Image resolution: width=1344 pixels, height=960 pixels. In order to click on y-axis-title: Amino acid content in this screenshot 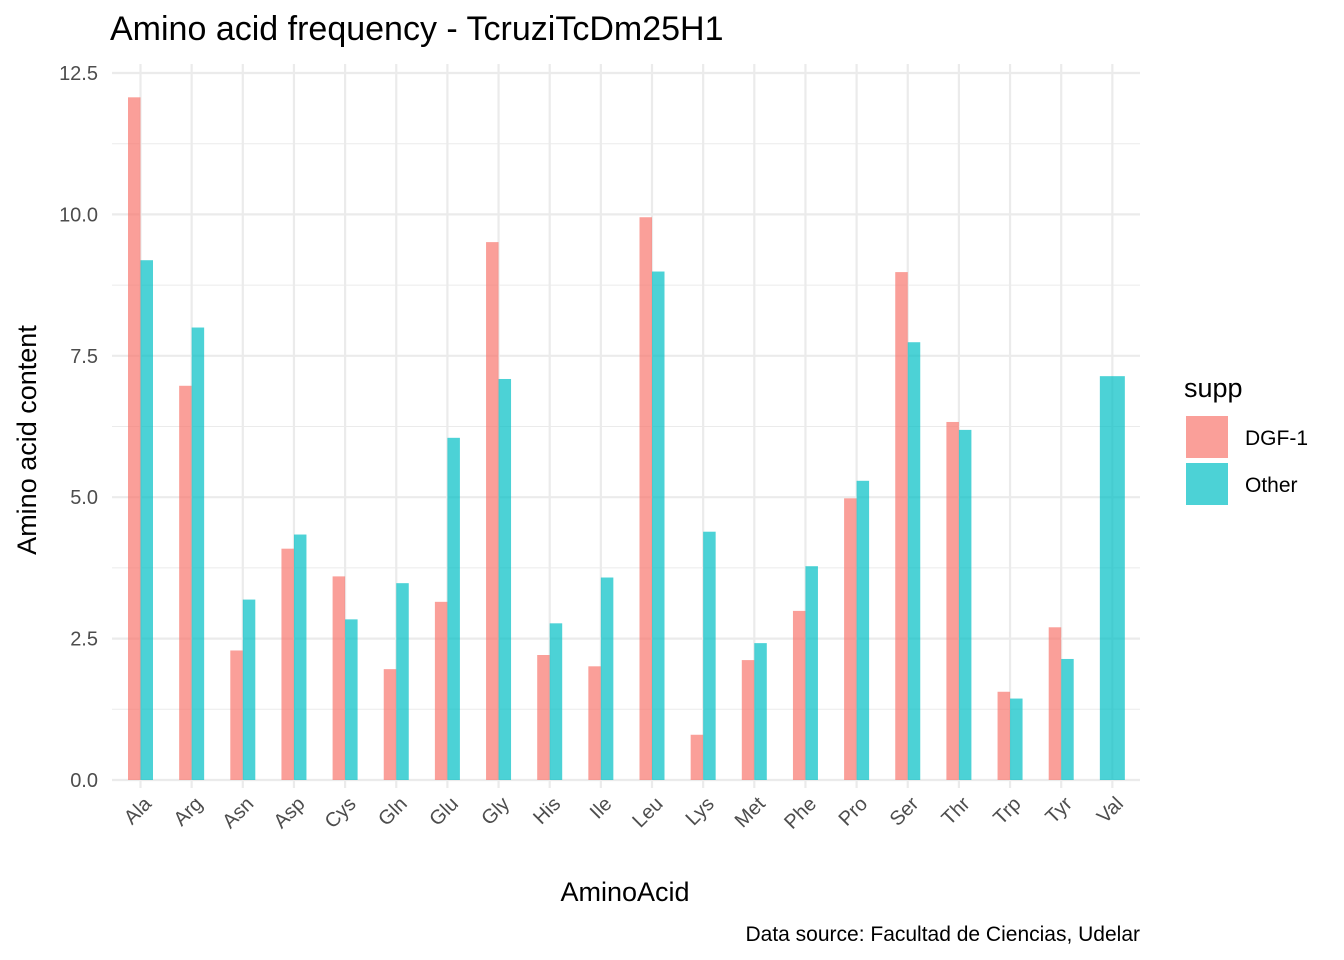, I will do `click(27, 440)`.